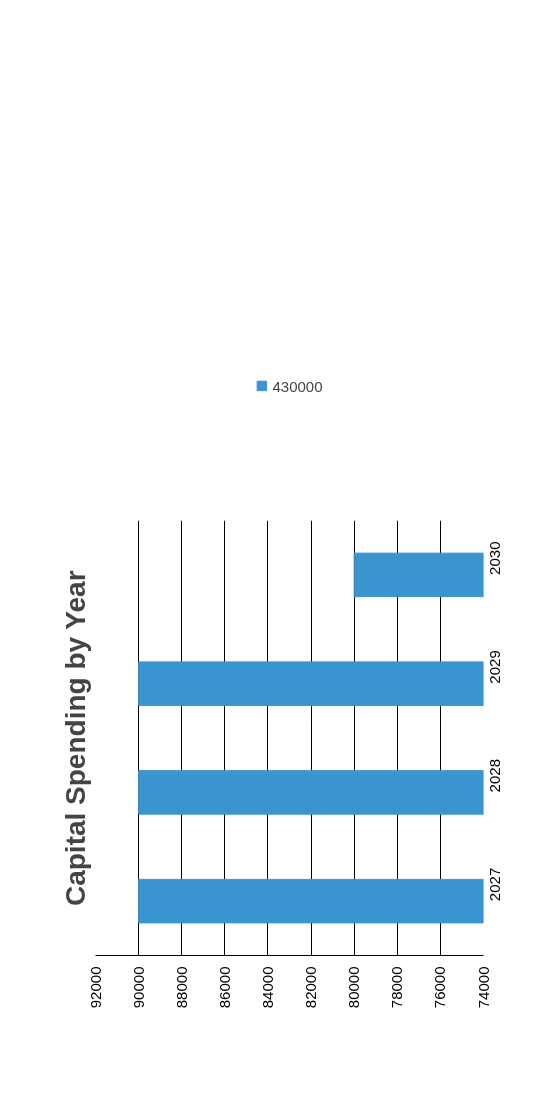 This screenshot has width=543, height=1095. Describe the element at coordinates (138, 987) in the screenshot. I see `x-tick-label: 90000` at that location.